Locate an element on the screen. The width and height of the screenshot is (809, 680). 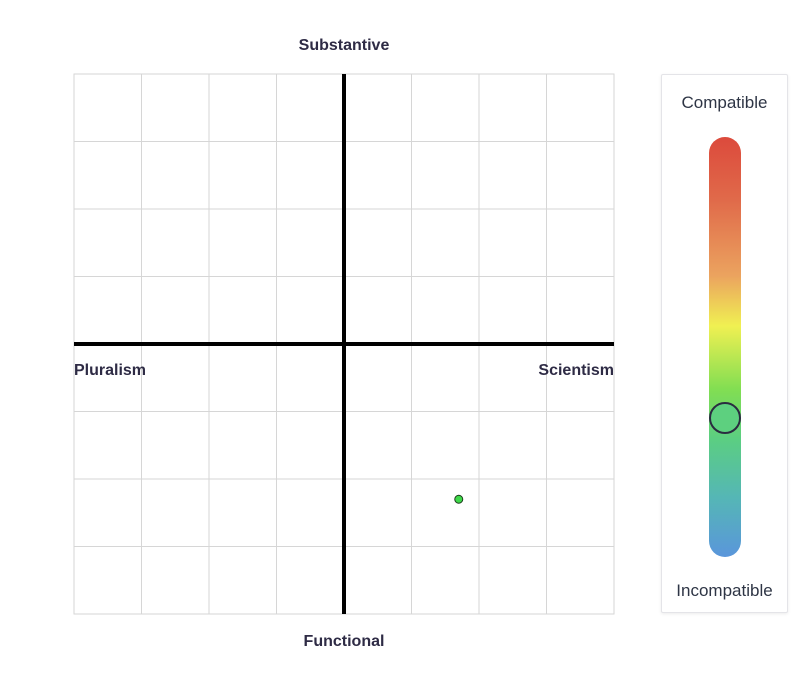
compatibility-gradient-bar is located at coordinates (725, 347).